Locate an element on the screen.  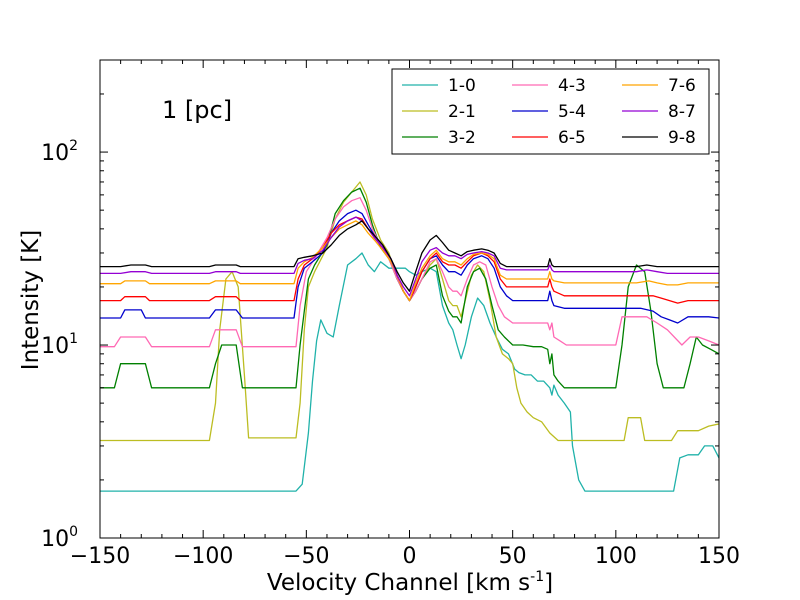
legend-label-8-7: 8-7 is located at coordinates (682, 112).